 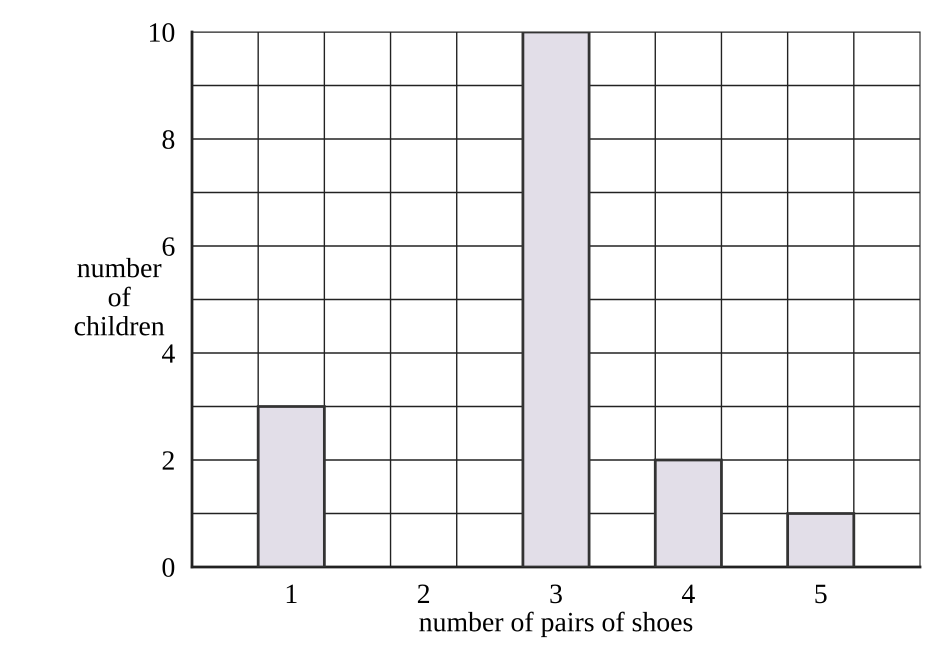 What do you see at coordinates (821, 594) in the screenshot?
I see `x-tick-label: 5` at bounding box center [821, 594].